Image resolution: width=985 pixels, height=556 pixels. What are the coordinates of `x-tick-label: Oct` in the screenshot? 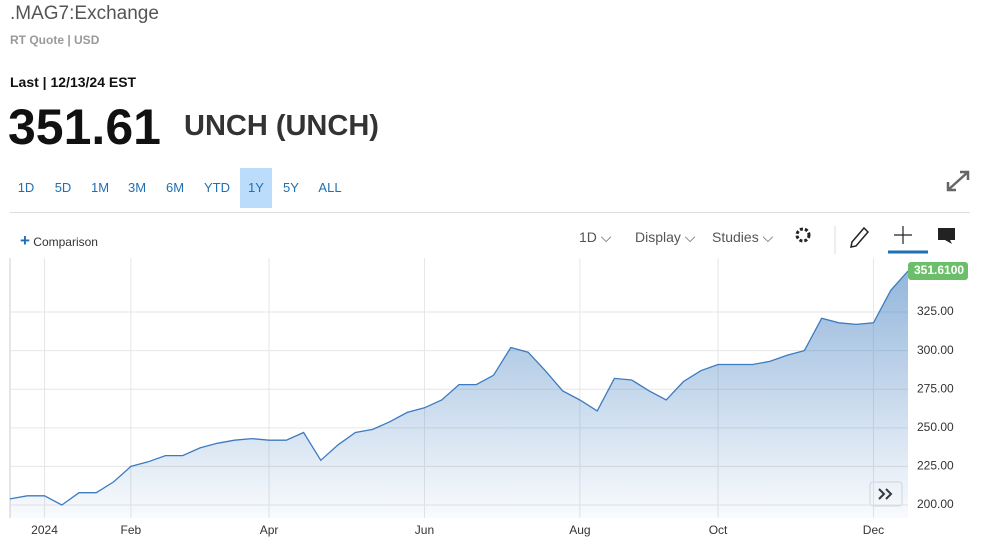 It's located at (718, 530).